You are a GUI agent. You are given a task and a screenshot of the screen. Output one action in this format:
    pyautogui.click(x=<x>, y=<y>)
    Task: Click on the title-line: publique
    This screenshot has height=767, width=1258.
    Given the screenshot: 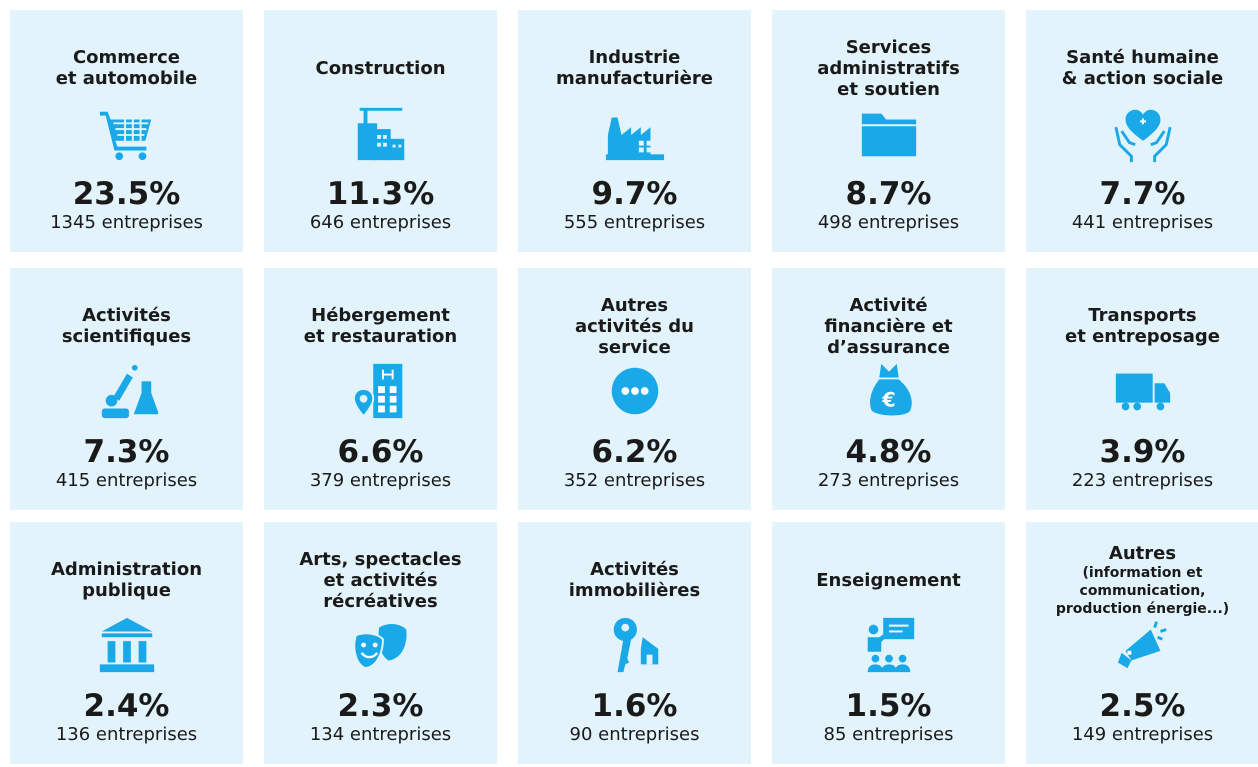 What is the action you would take?
    pyautogui.click(x=126, y=590)
    